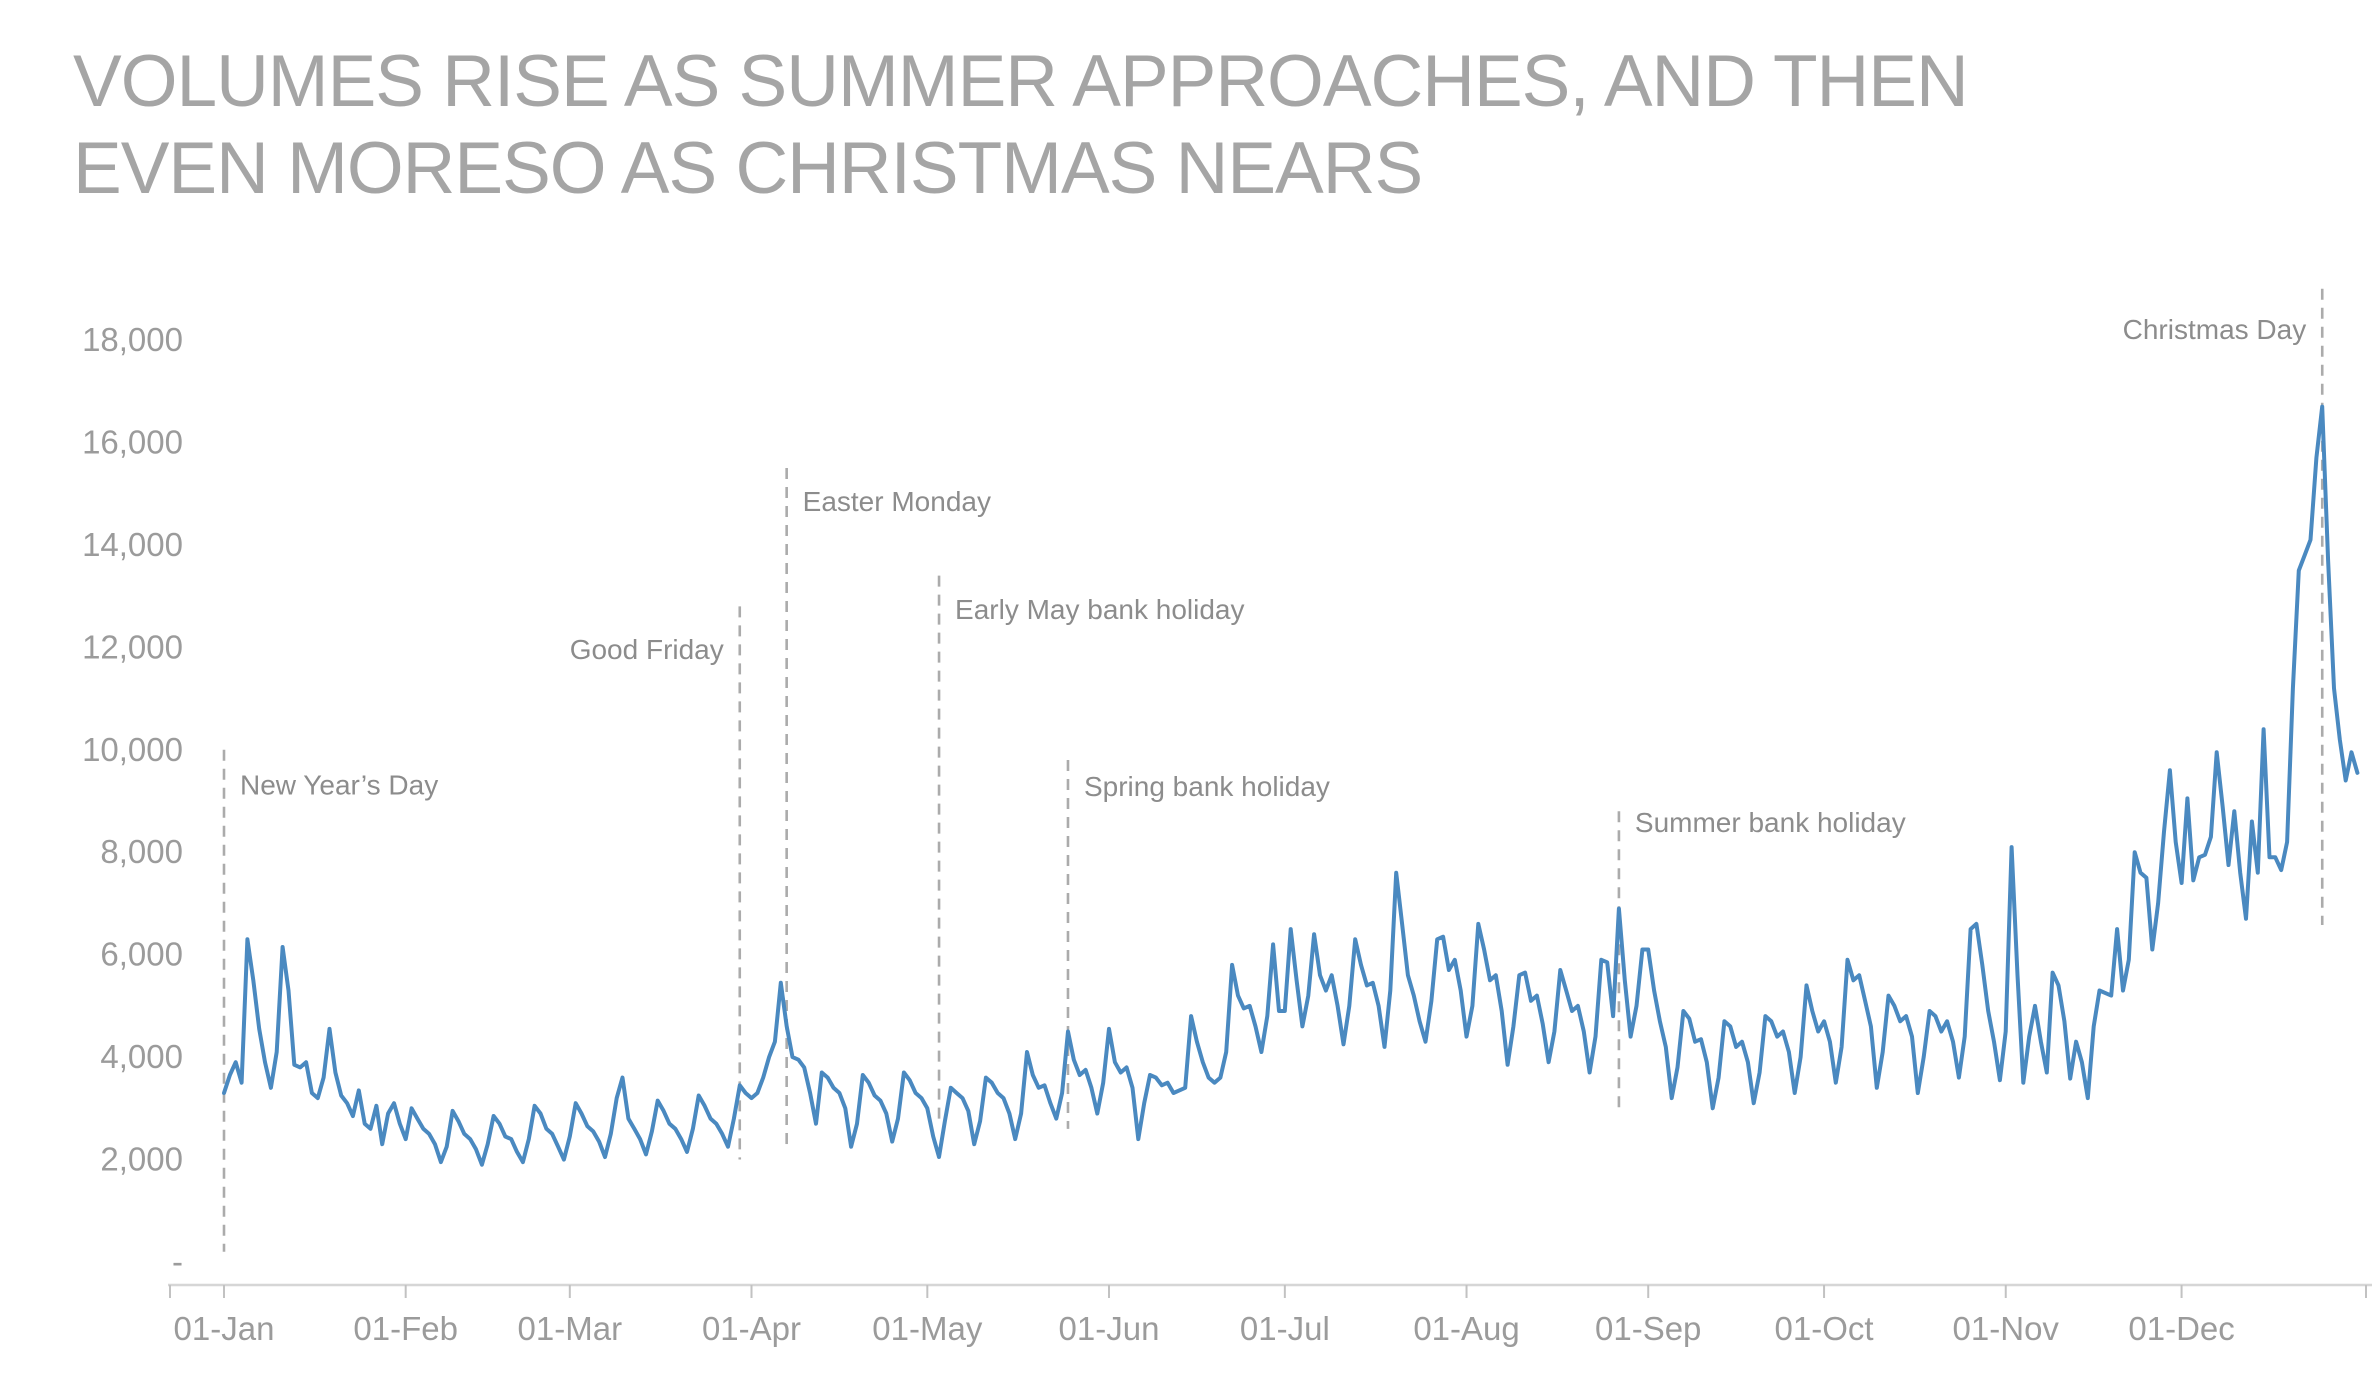 The height and width of the screenshot is (1376, 2372). I want to click on y-axis-label: -, so click(177, 1261).